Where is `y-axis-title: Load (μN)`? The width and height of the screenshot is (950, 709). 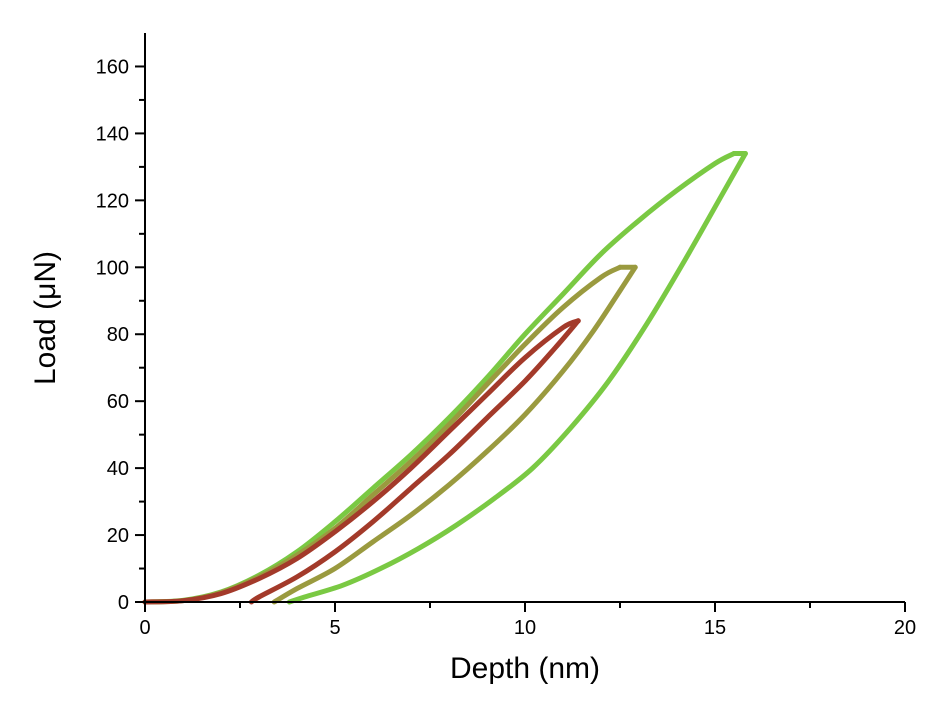 y-axis-title: Load (μN) is located at coordinates (45, 318).